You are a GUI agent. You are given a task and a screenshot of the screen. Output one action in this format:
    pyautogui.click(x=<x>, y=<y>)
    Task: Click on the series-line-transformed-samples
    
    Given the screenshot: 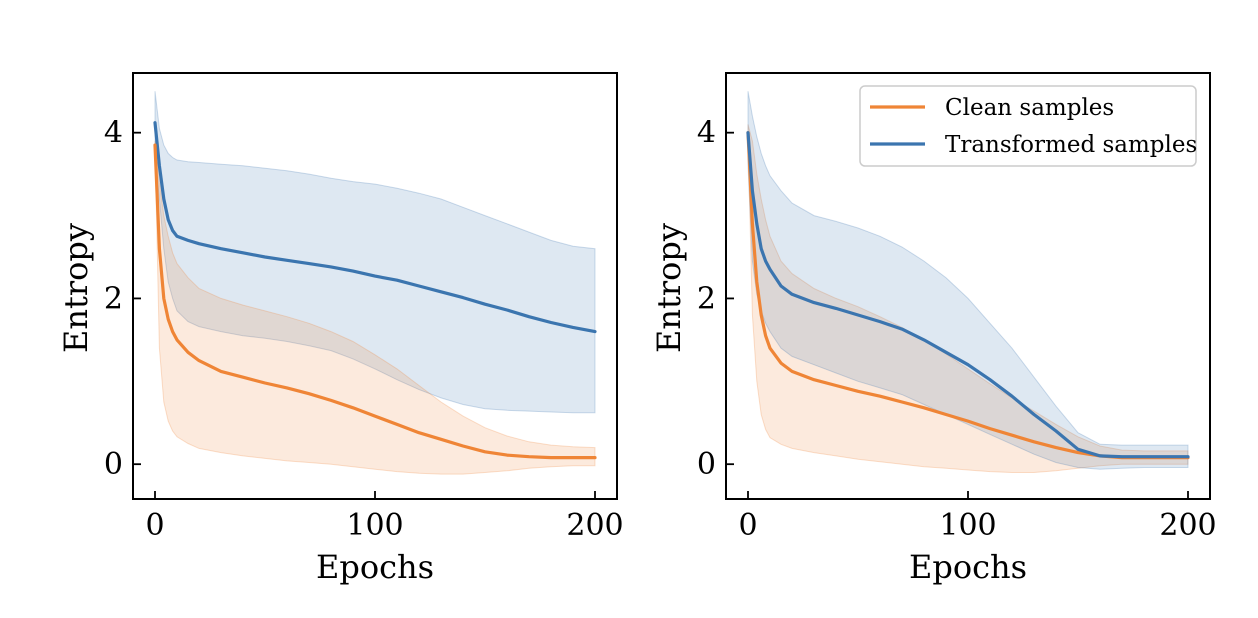 What is the action you would take?
    pyautogui.click(x=375, y=227)
    